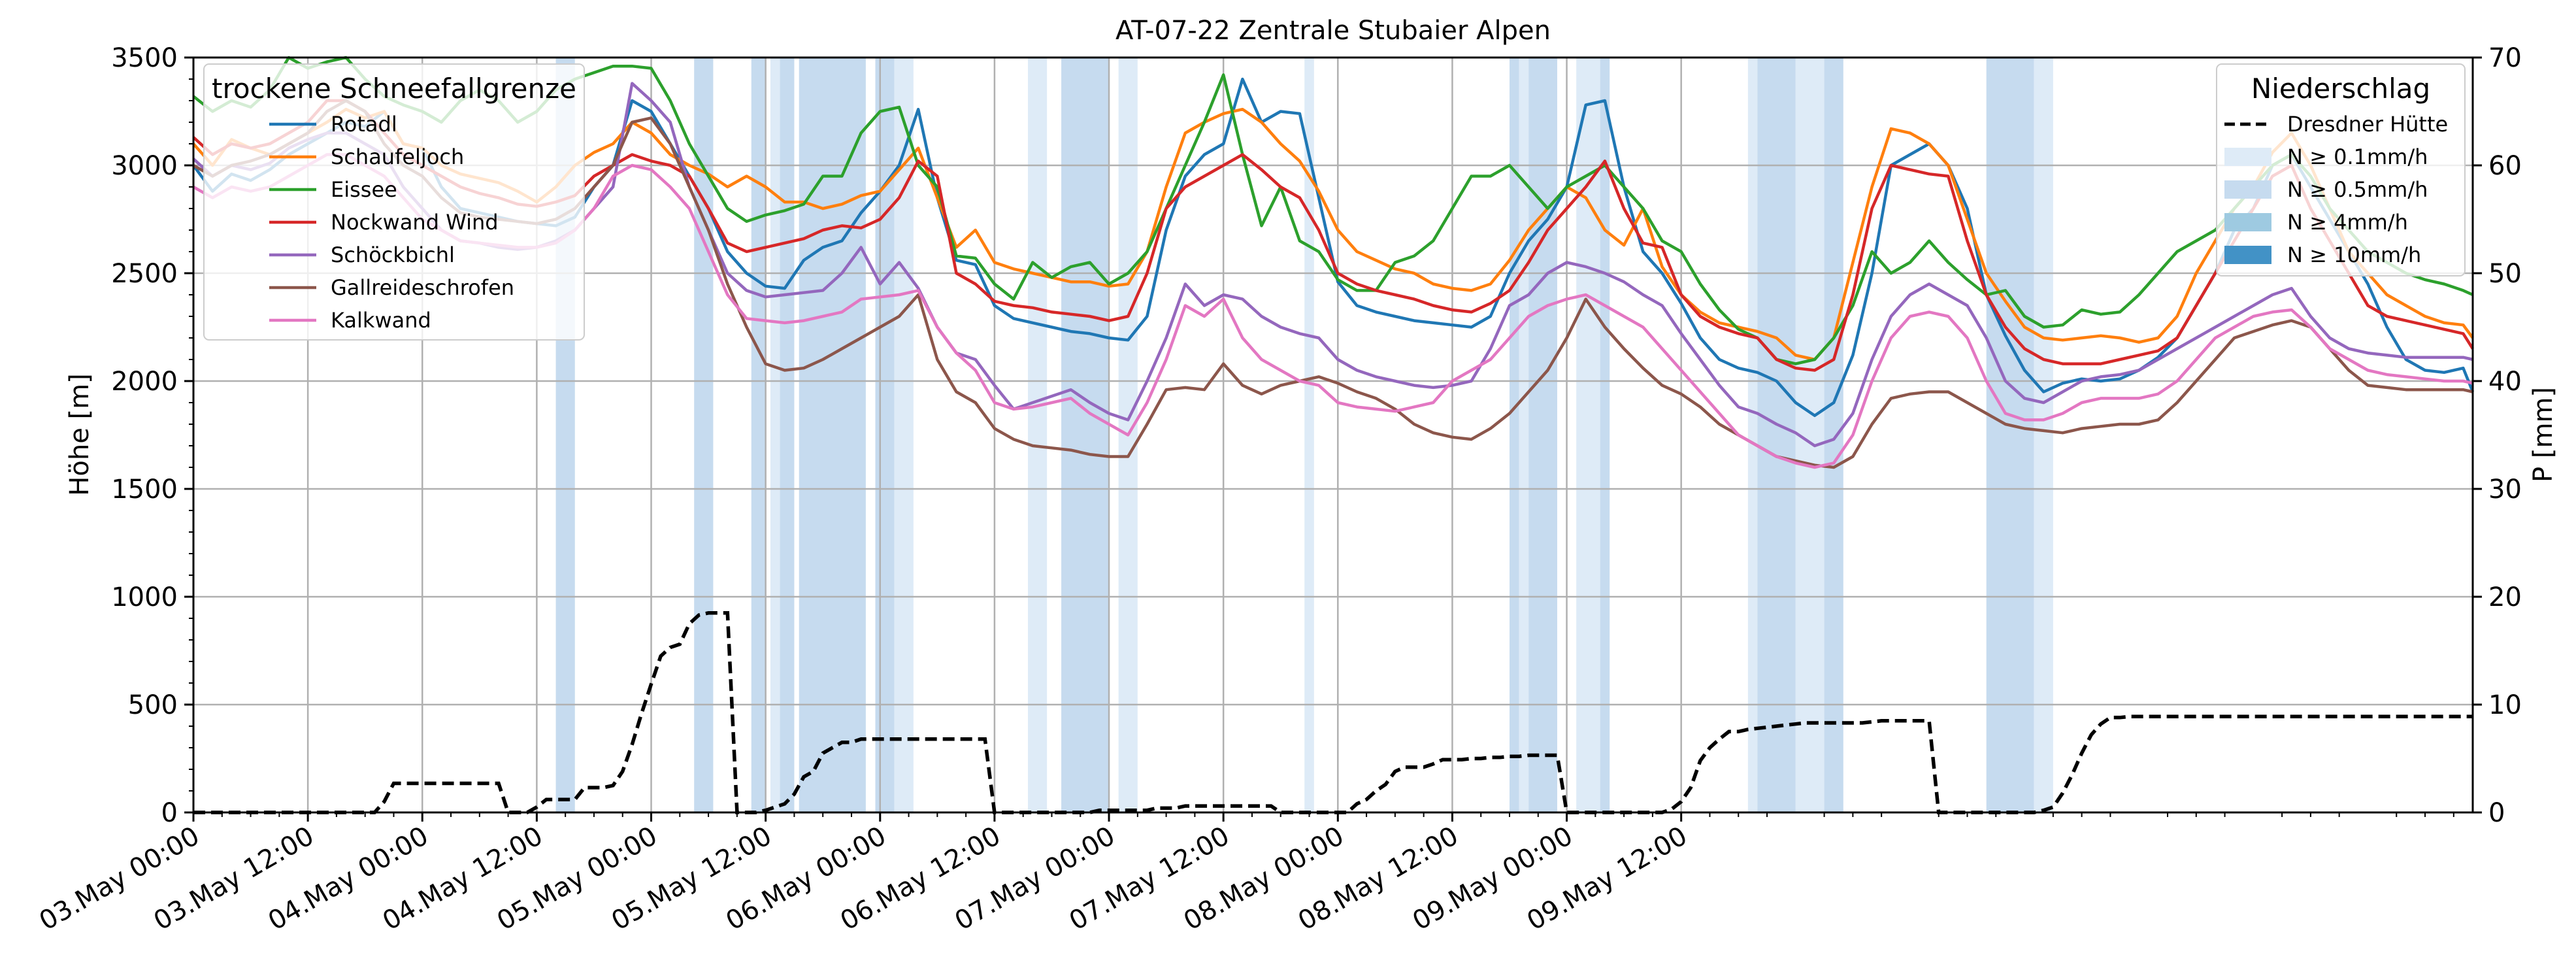 This screenshot has width=2576, height=968. What do you see at coordinates (1333, 31) in the screenshot?
I see `chart-title: AT-07-22 Zentrale Stubaier Alpen` at bounding box center [1333, 31].